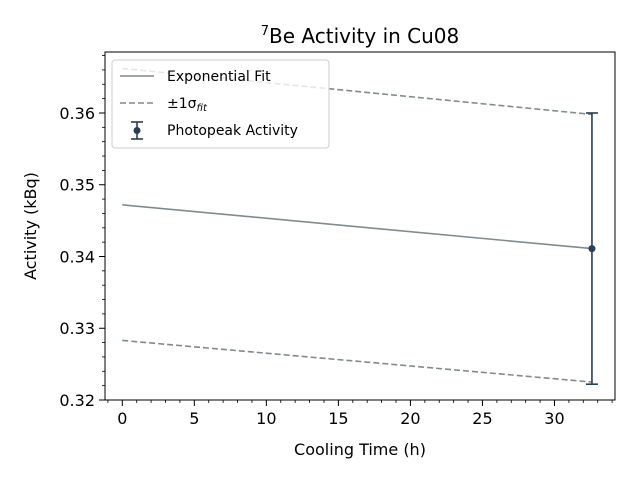 This screenshot has width=640, height=480. What do you see at coordinates (202, 108) in the screenshot?
I see `legend-label-band-sub: fit` at bounding box center [202, 108].